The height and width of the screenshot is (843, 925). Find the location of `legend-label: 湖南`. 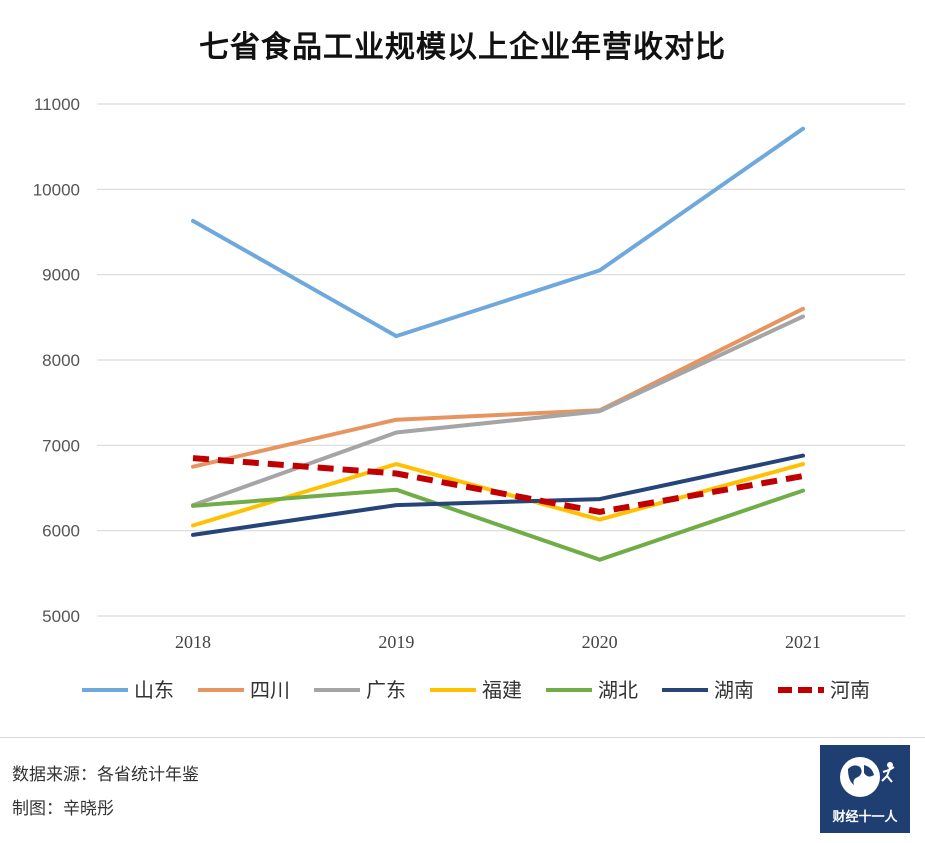

legend-label: 湖南 is located at coordinates (734, 690).